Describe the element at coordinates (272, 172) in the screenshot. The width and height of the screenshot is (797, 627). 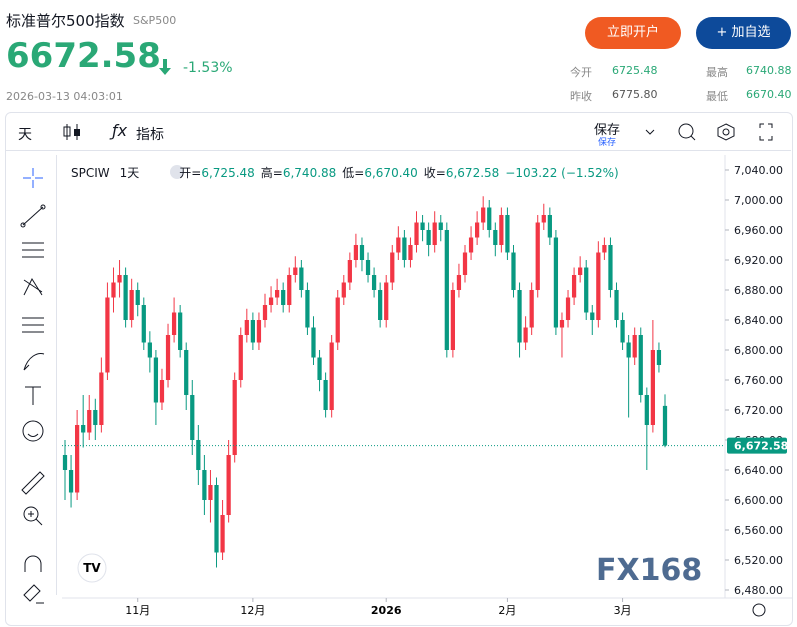
I see `legend-item: 高=` at that location.